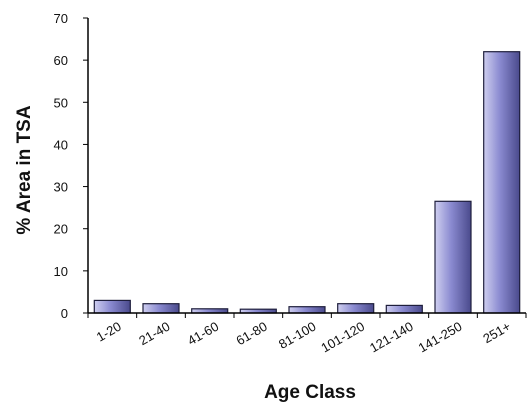 The image size is (528, 406). Describe the element at coordinates (61, 271) in the screenshot. I see `y-tick-label: 10` at that location.